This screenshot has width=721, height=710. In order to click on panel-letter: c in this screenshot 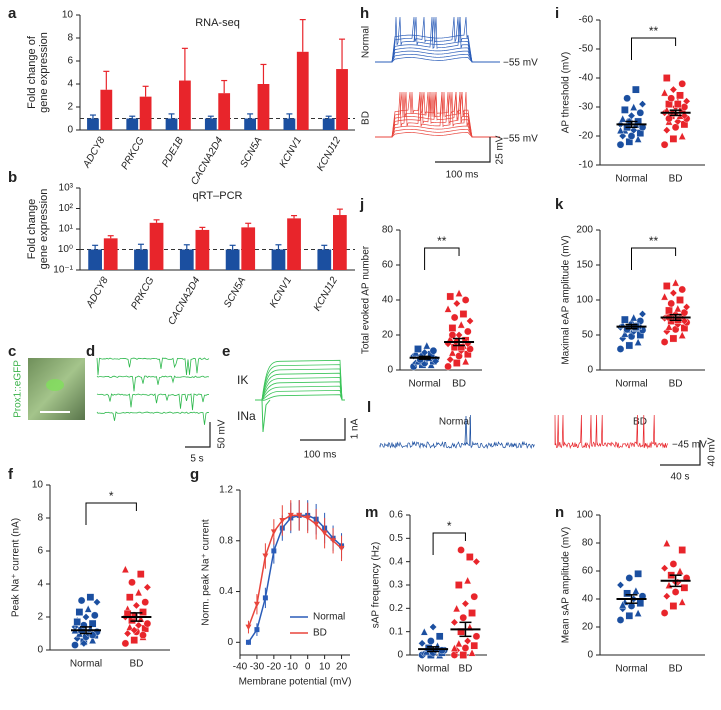, I will do `click(12, 351)`.